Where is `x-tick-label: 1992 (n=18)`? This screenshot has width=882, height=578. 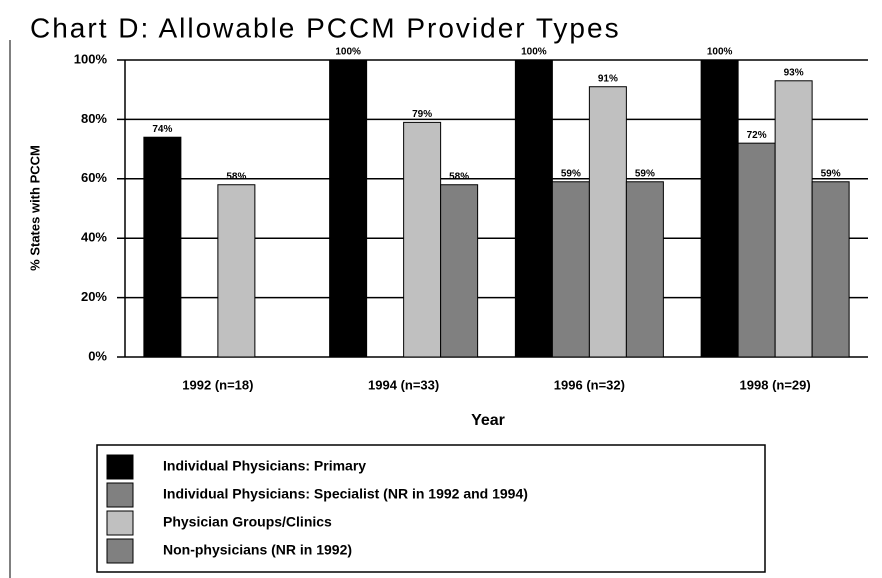 x-tick-label: 1992 (n=18) is located at coordinates (217, 384).